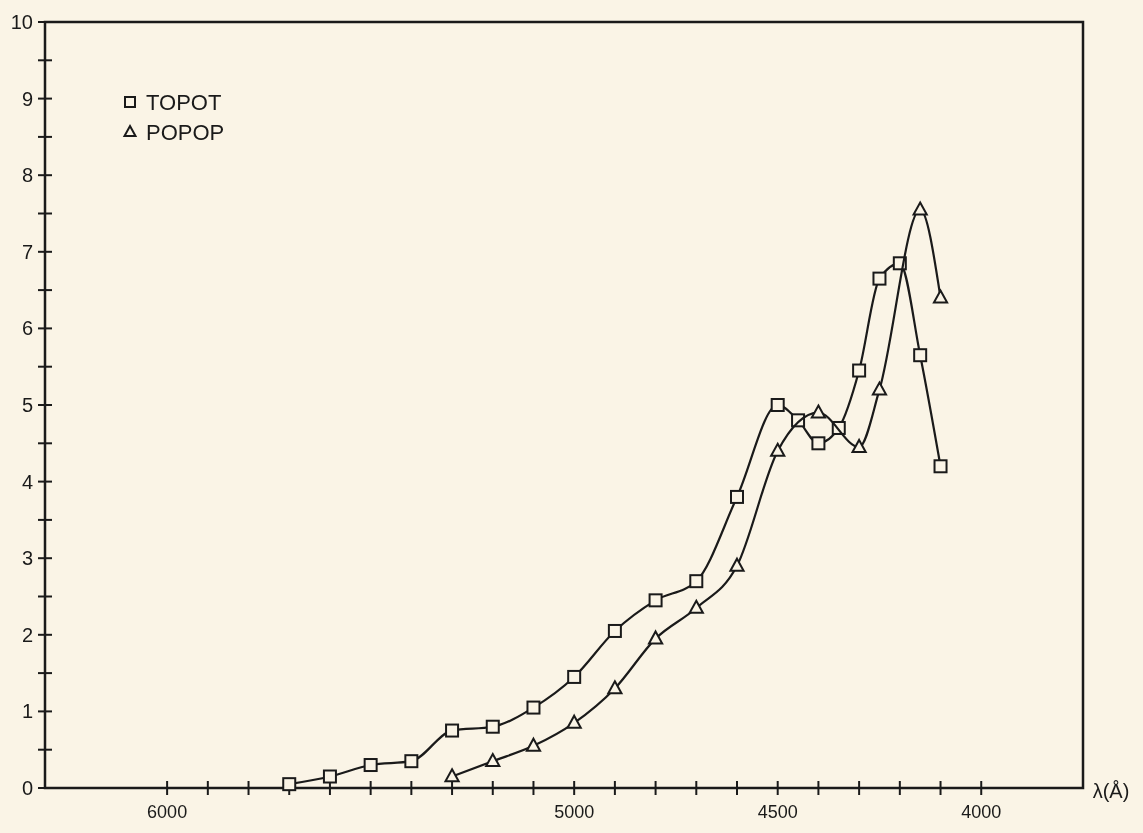  Describe the element at coordinates (27, 481) in the screenshot. I see `y-tick-label: 4` at that location.